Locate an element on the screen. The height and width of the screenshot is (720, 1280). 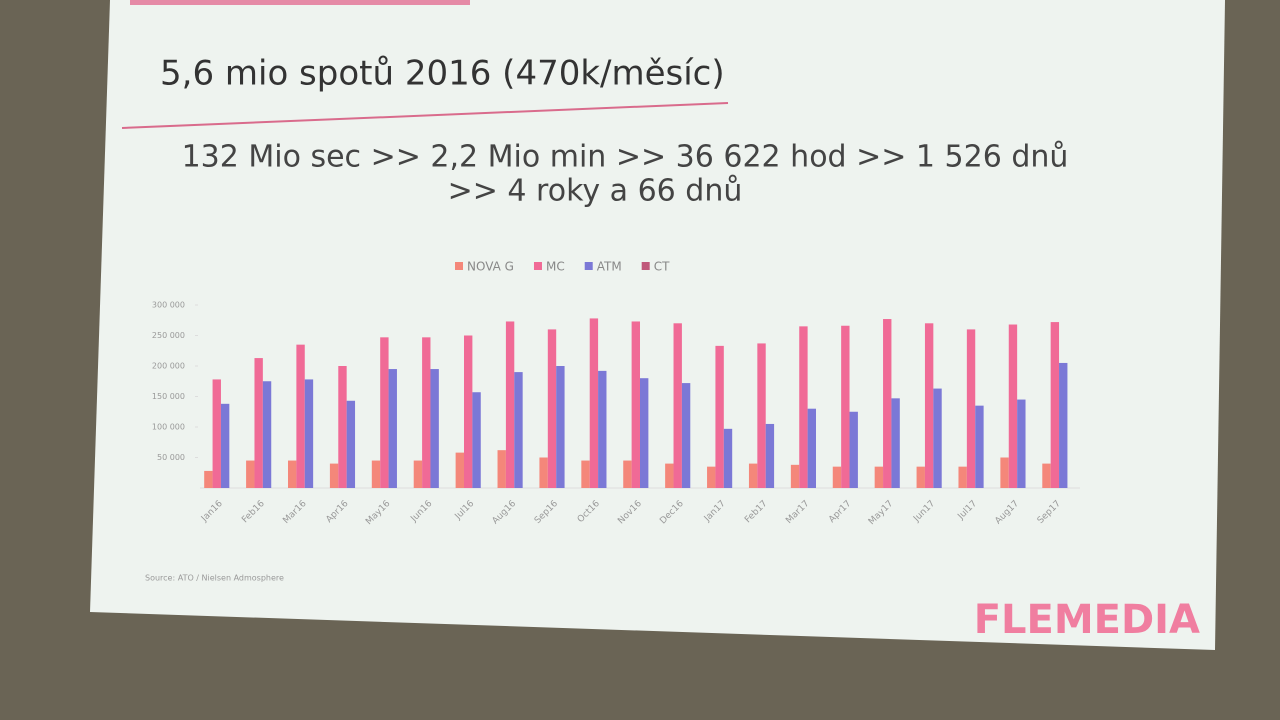
y-tick-label: 150 000 is located at coordinates (168, 396).